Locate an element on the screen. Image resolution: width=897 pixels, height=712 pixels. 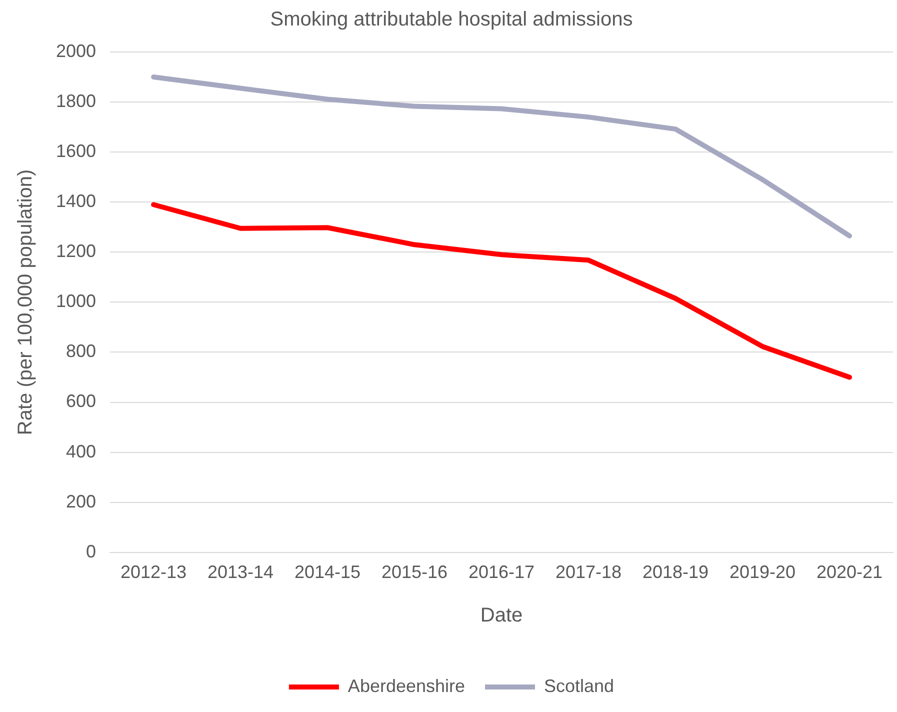
x-tick-label: 2016-17 is located at coordinates (501, 572).